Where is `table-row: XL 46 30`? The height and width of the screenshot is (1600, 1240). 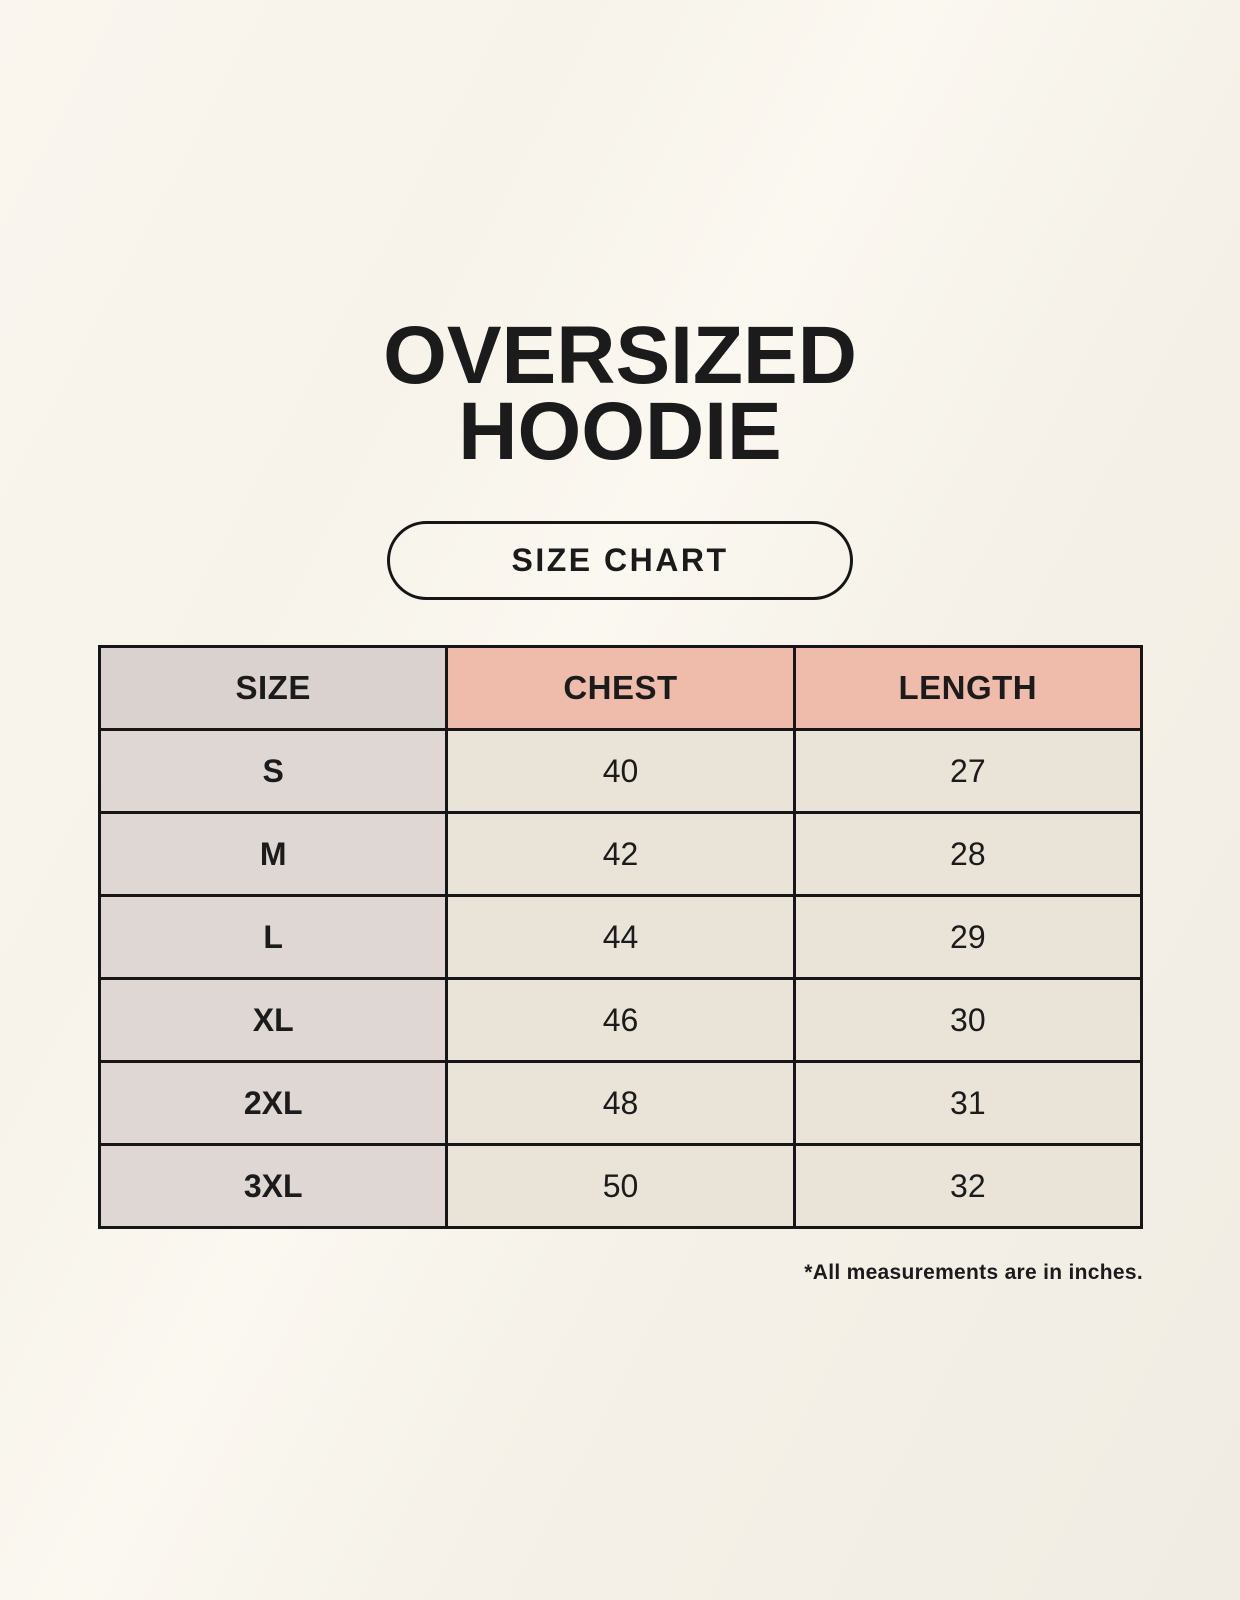
table-row: XL 46 30 is located at coordinates (620, 1020).